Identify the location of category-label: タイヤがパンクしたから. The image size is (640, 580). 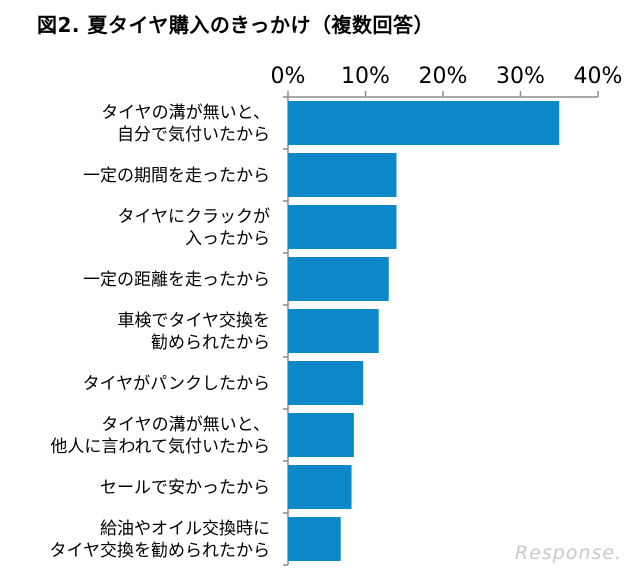
(176, 384).